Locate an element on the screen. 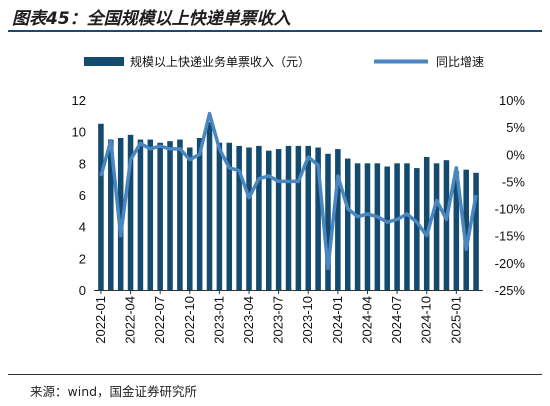 Image resolution: width=550 pixels, height=406 pixels. source-note: 来源：wind，国金证券研究所 is located at coordinates (114, 391).